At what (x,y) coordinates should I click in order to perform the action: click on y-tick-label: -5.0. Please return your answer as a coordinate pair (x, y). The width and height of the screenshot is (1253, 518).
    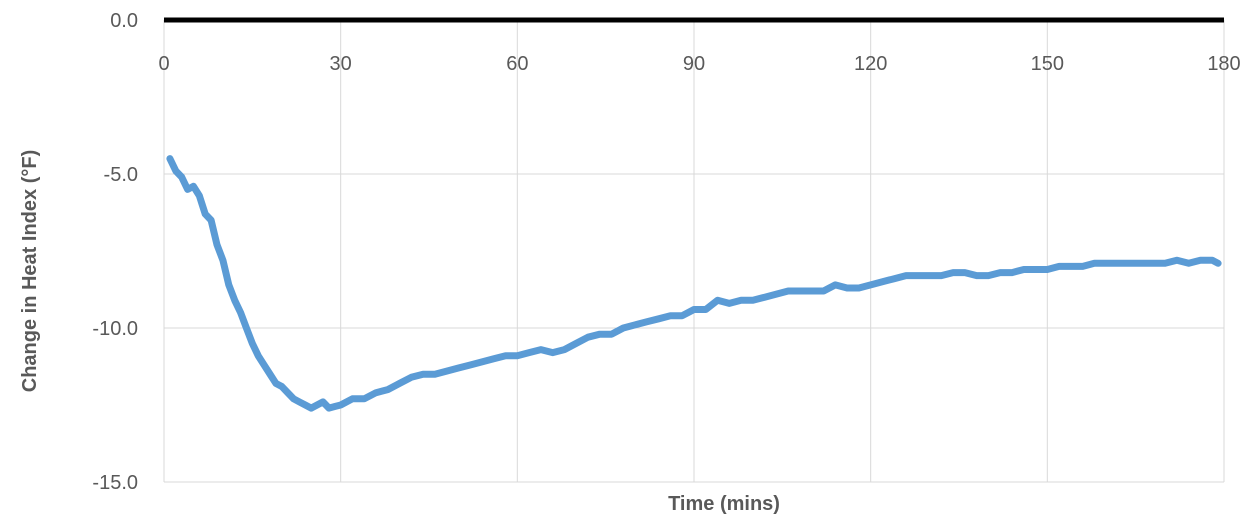
    Looking at the image, I should click on (121, 175).